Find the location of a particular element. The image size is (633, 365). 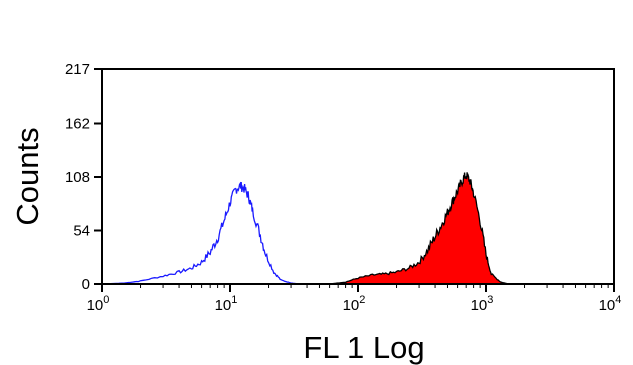

x-axis-ticks: 10⁰ 10¹ 10² 10³ 10⁴ is located at coordinates (354, 299).